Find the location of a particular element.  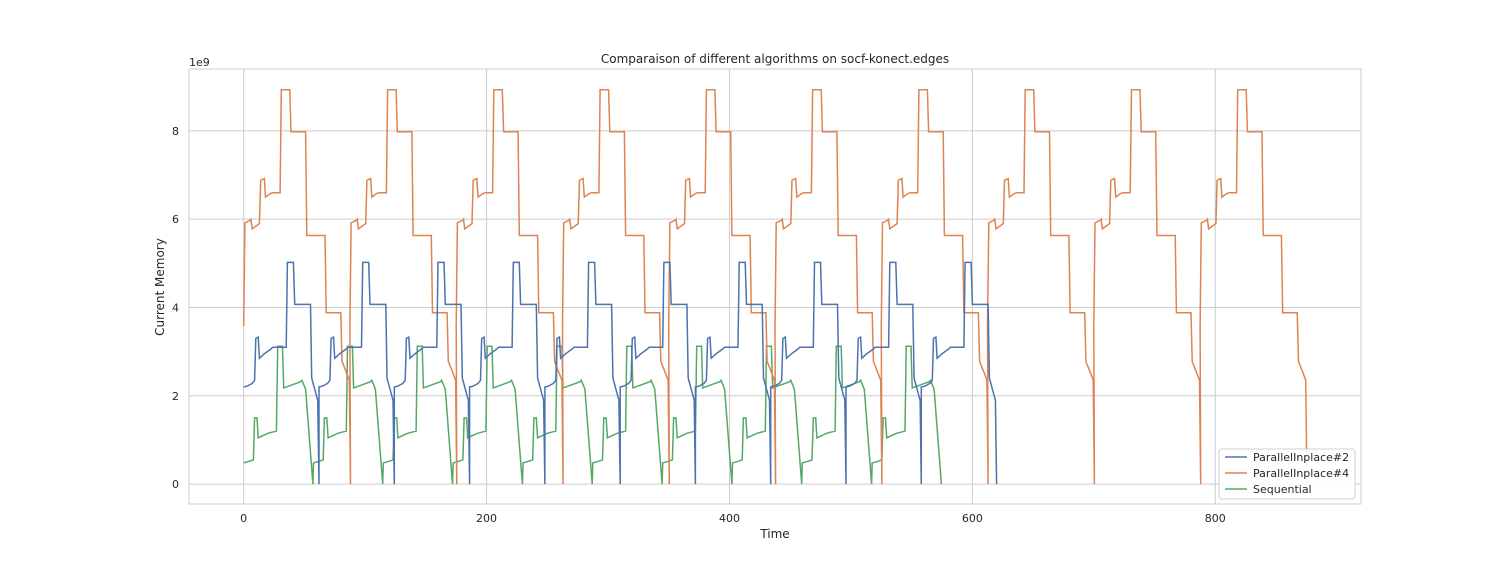

y-tick-label: 6 is located at coordinates (175, 219).